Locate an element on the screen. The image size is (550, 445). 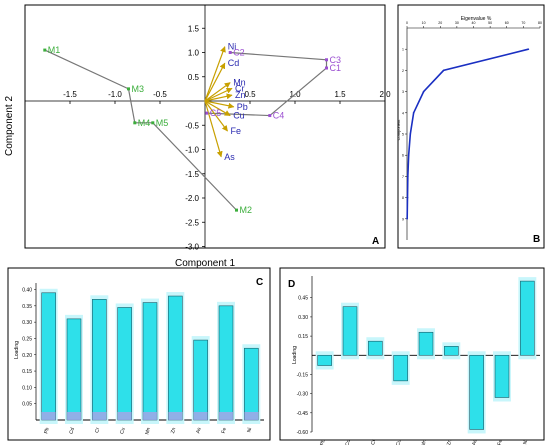
panel-c-bar-base-zn is located at coordinates (175, 416).